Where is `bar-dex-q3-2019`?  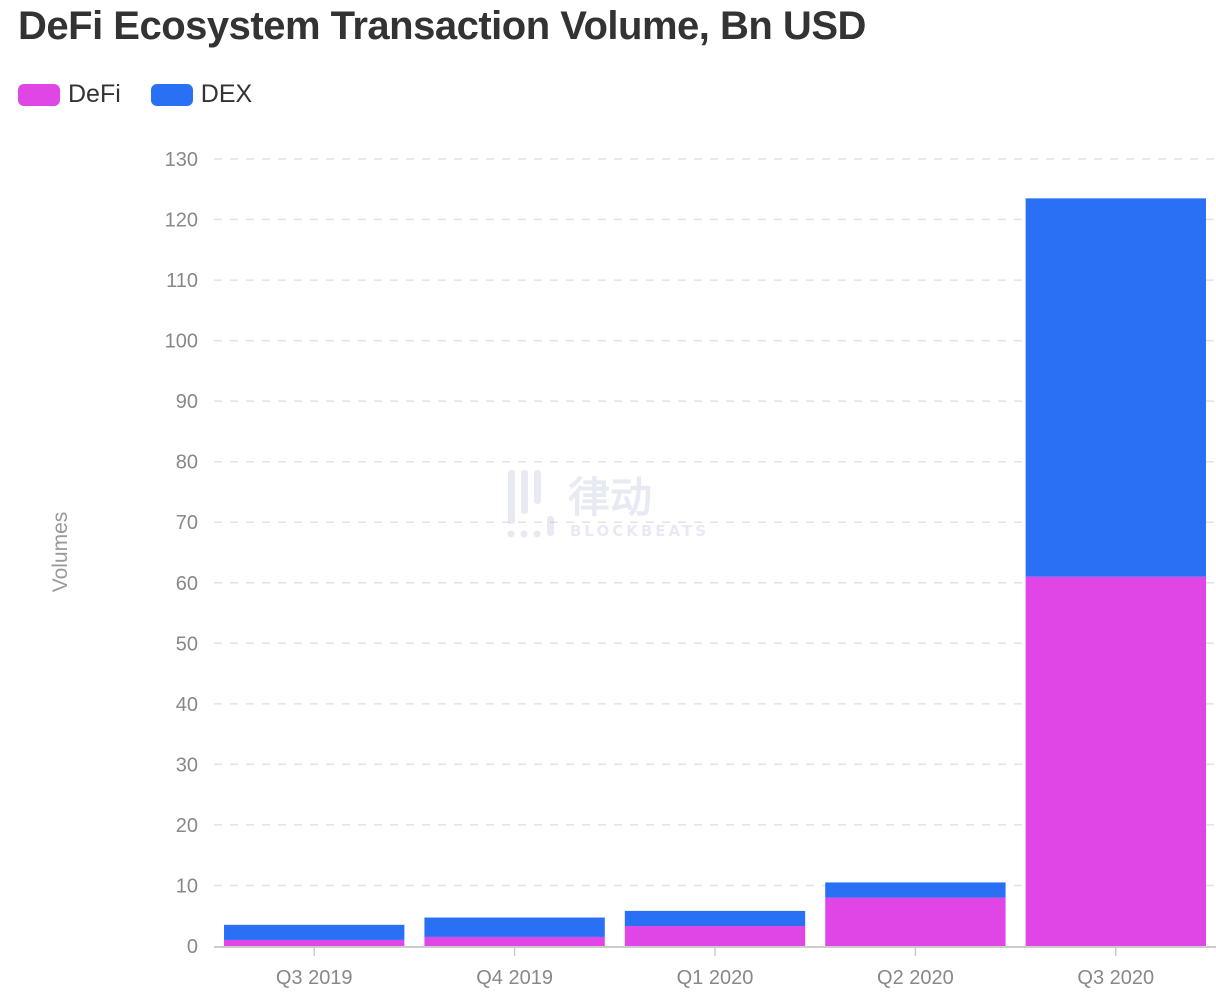 bar-dex-q3-2019 is located at coordinates (314, 932).